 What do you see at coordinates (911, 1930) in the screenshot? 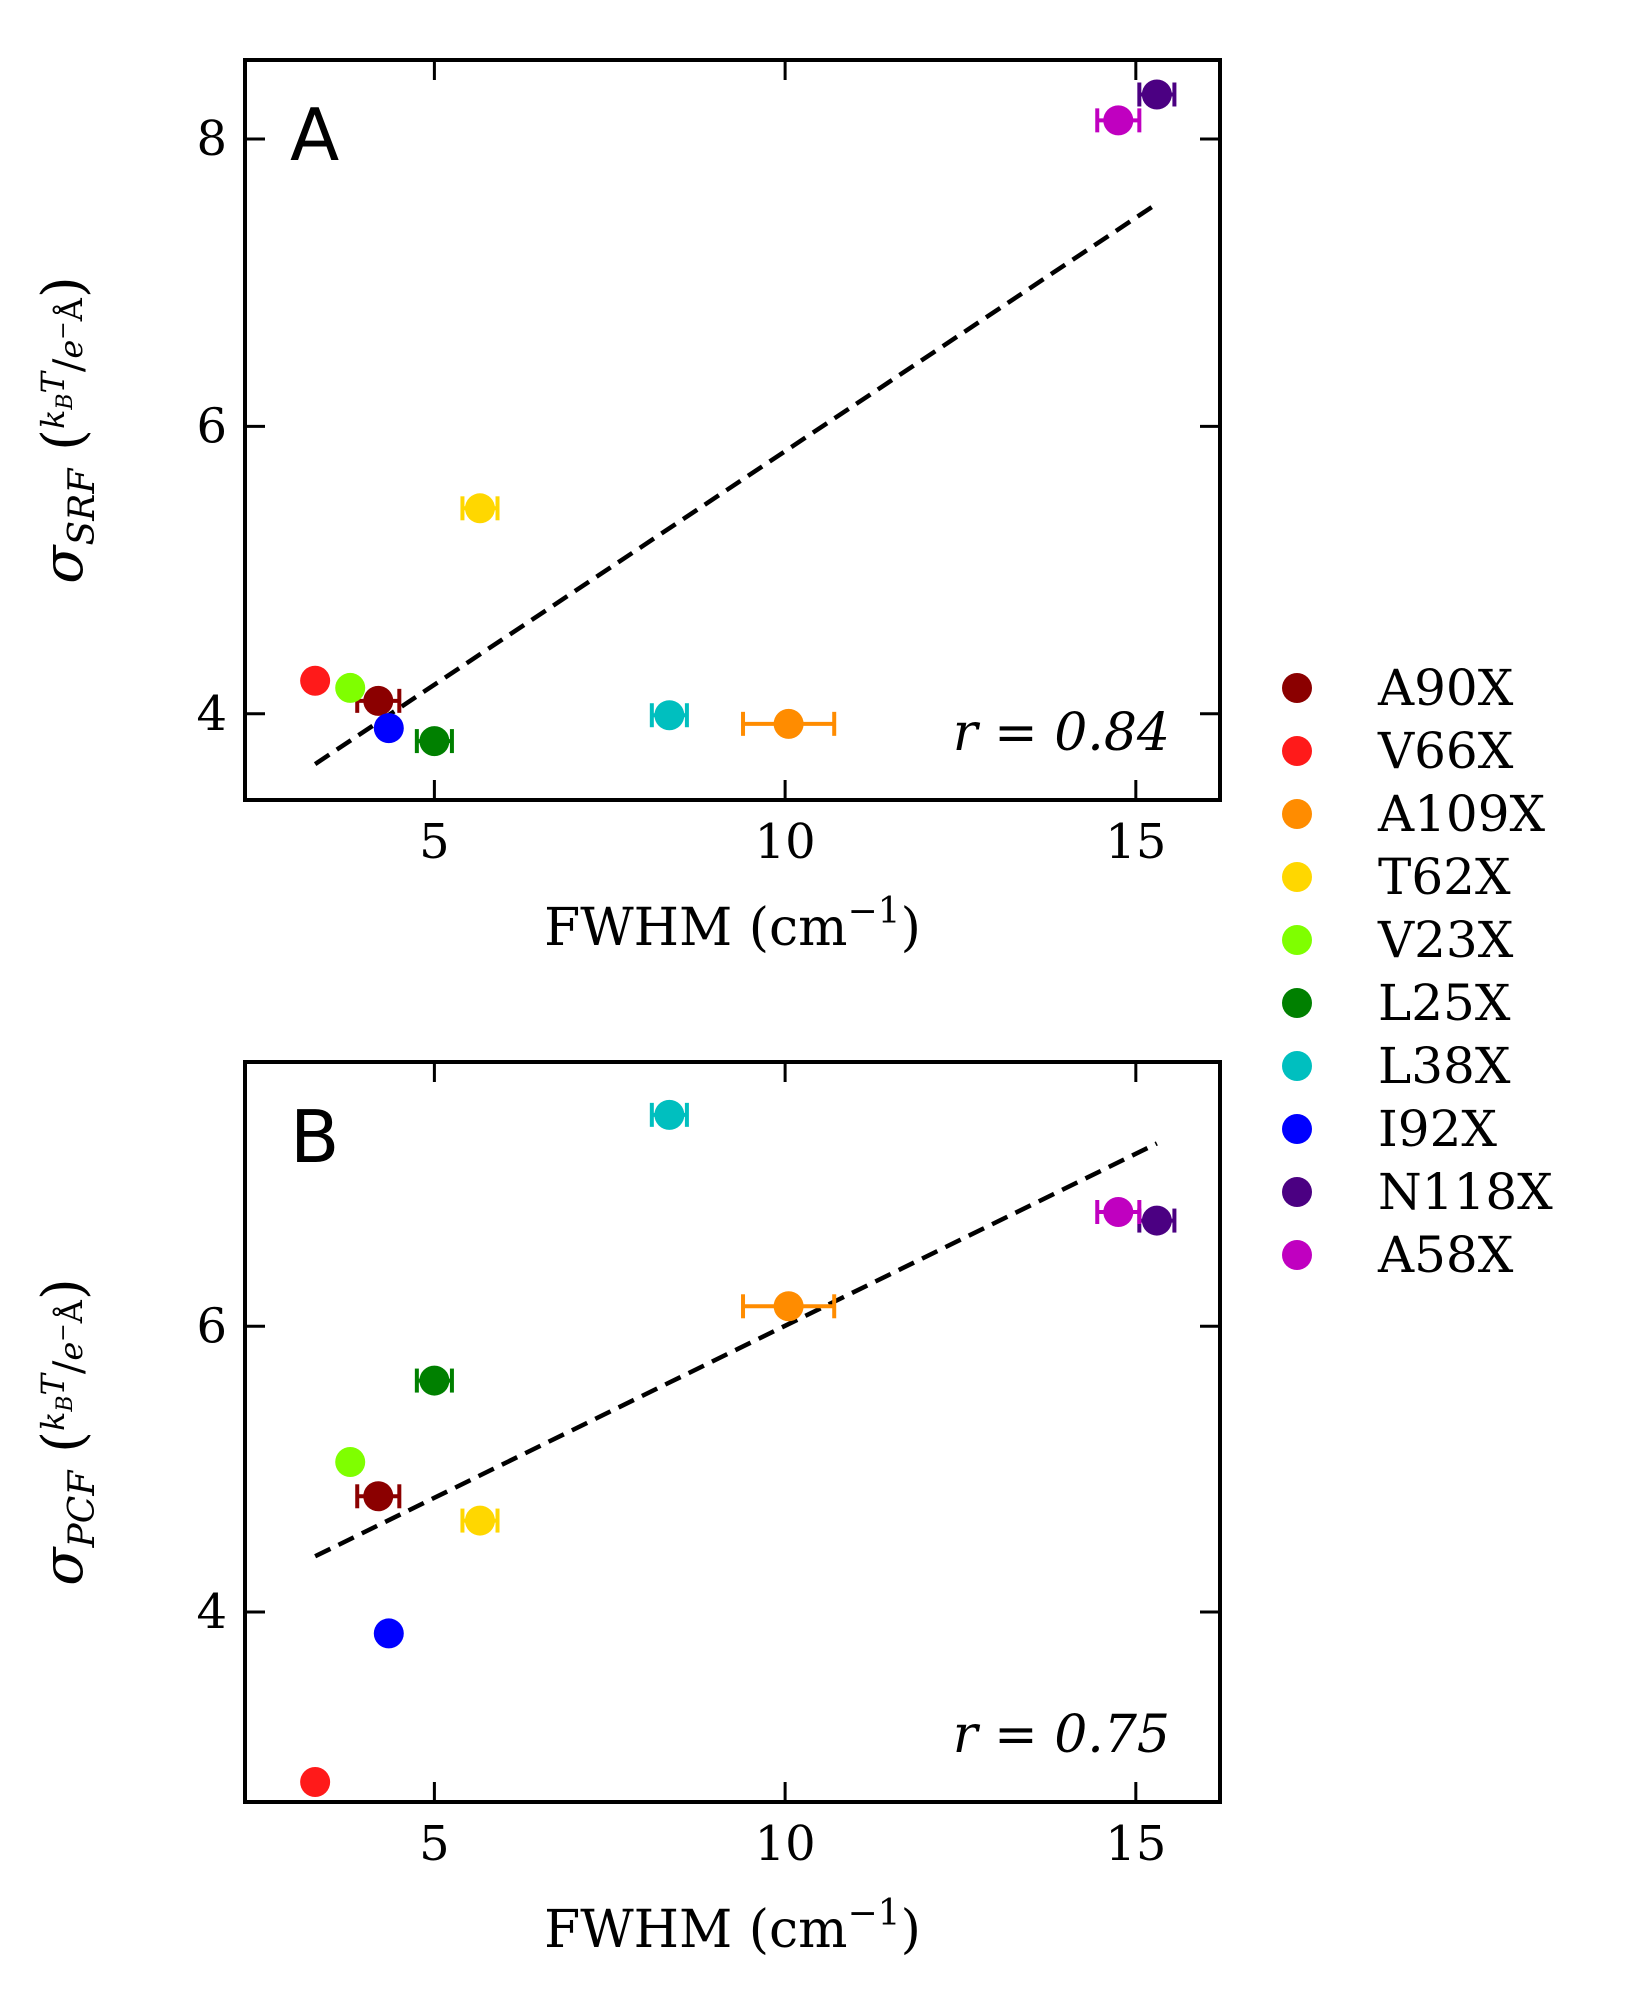
I see `x-axis-label-close: )` at bounding box center [911, 1930].